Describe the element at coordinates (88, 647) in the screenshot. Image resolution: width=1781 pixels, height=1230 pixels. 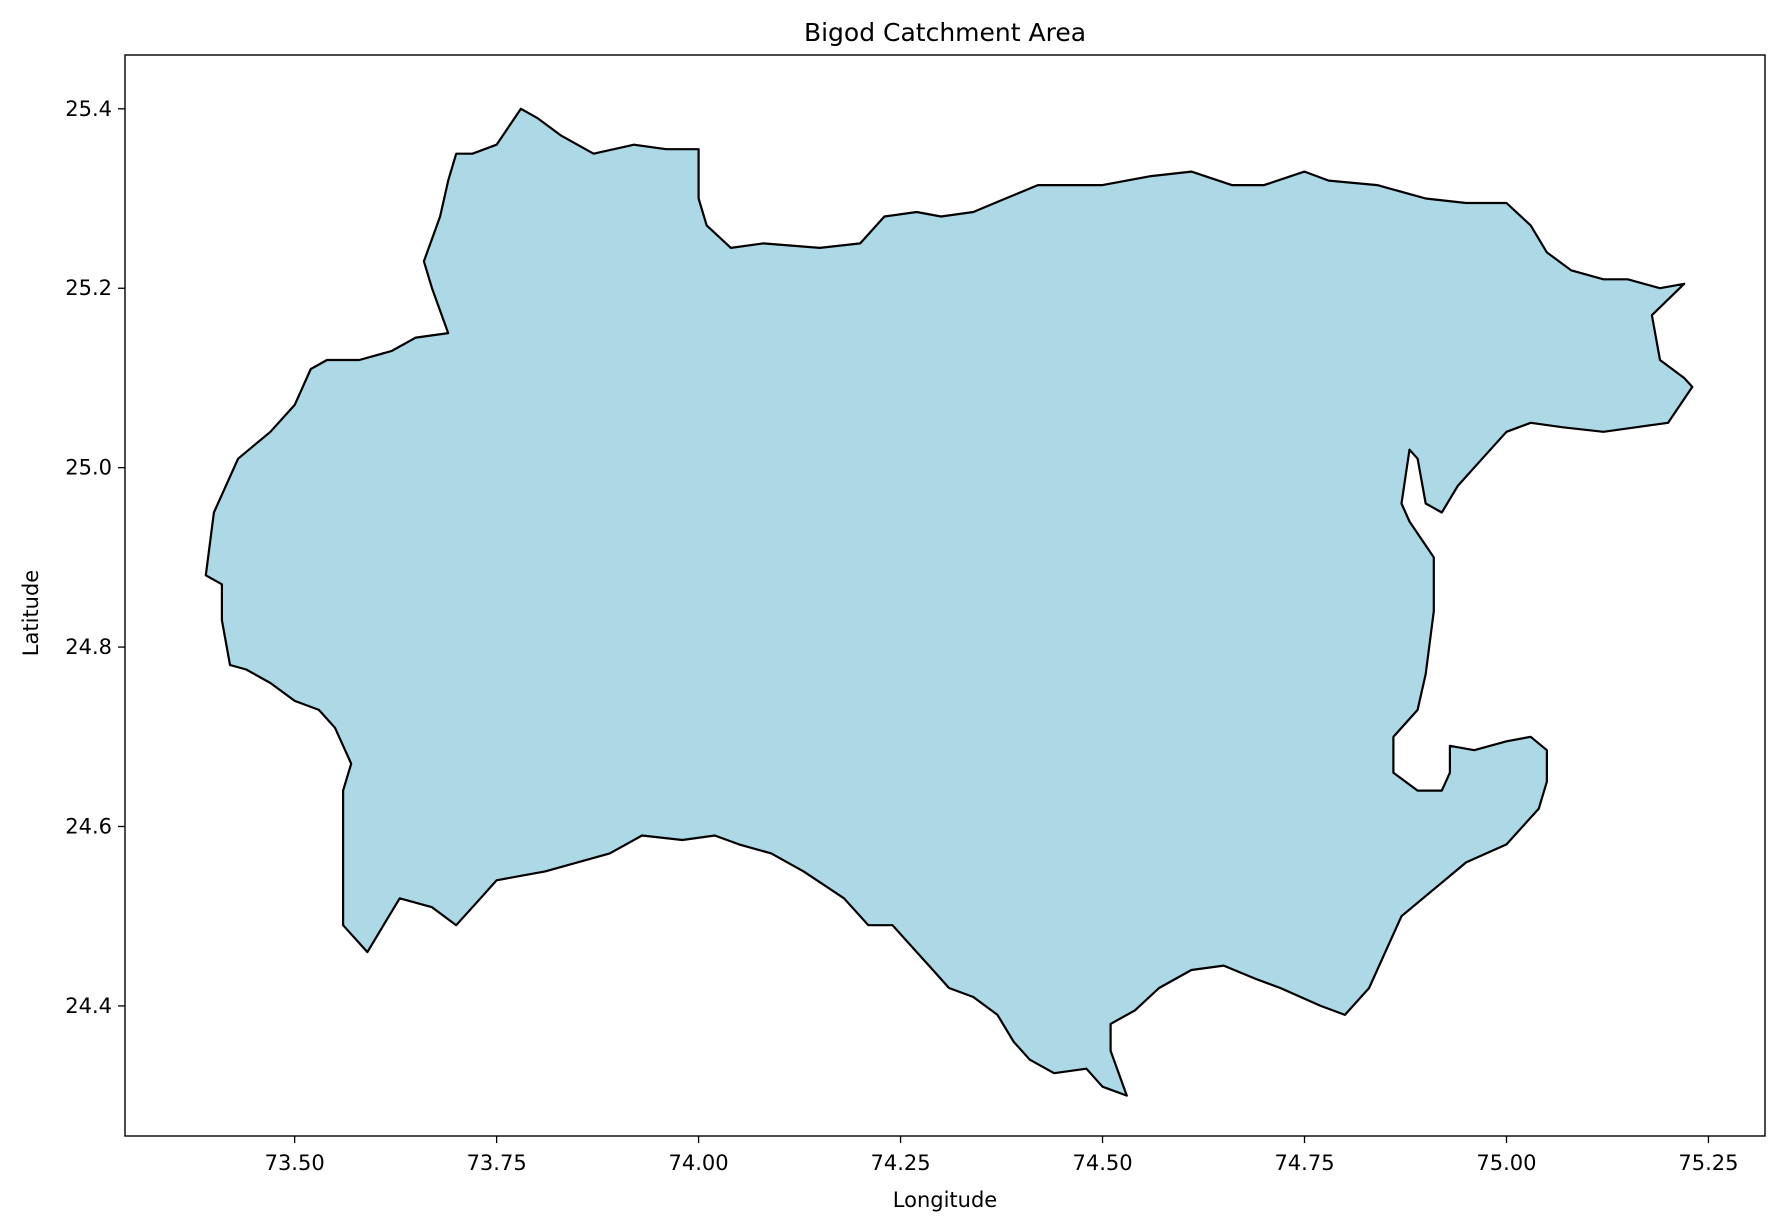
I see `y-tick-label: 24.8` at that location.